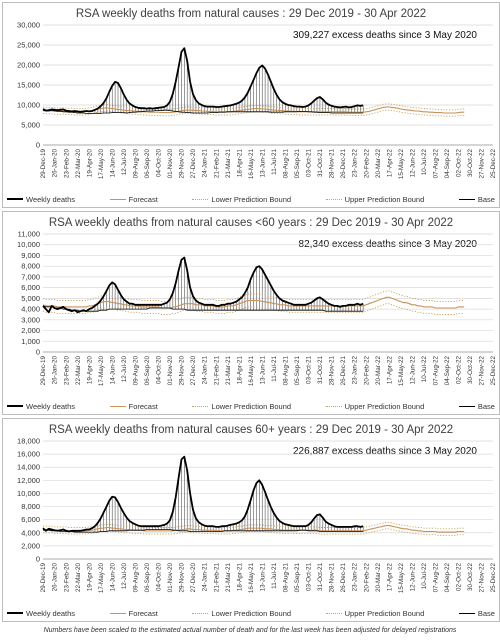 The width and height of the screenshot is (500, 641). I want to click on y-tick-label: 1,000, so click(30, 341).